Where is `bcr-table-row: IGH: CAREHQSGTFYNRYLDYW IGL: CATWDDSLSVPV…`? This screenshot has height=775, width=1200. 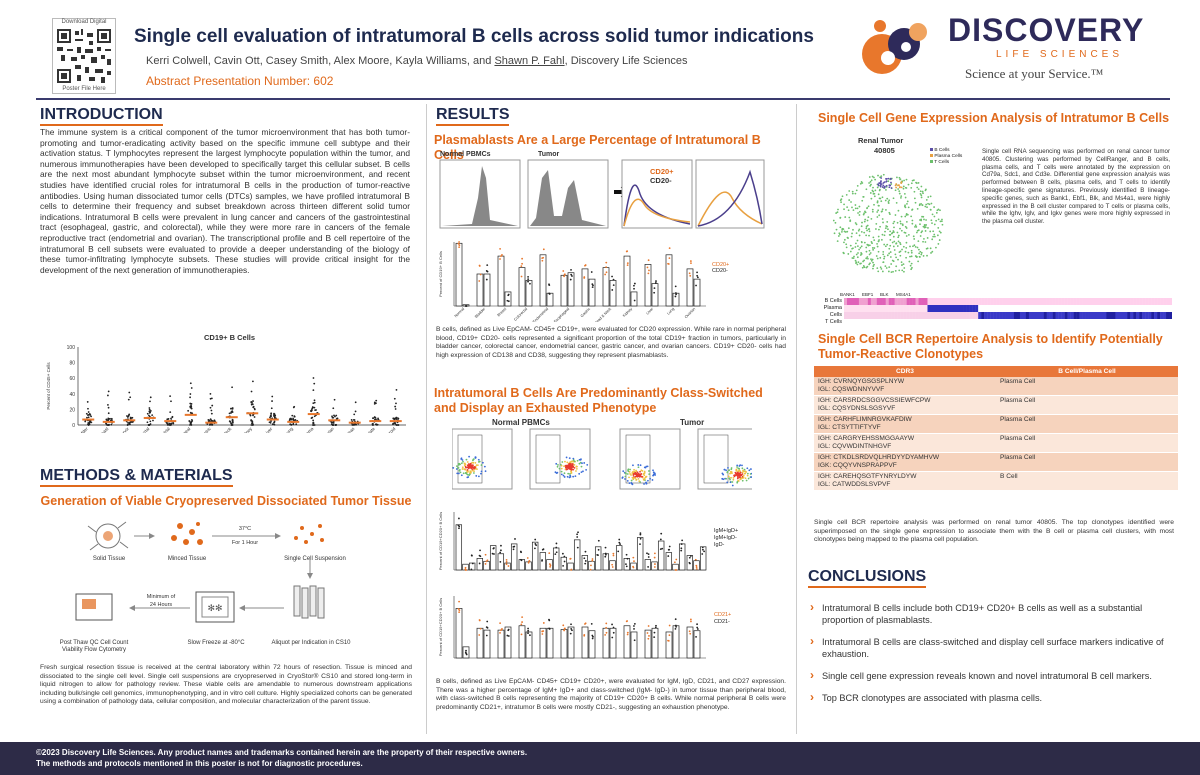
bcr-table-row: IGH: CAREHQSGTFYNRYLDYW IGL: CATWDDSLSVPV… is located at coordinates (996, 481).